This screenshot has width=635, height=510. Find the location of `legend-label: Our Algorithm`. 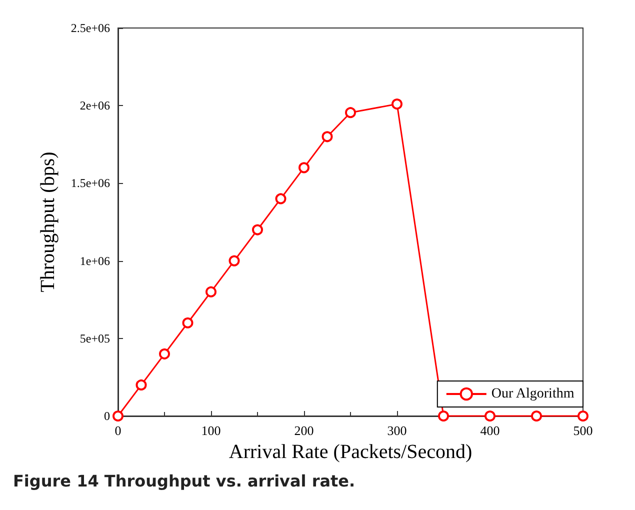

legend-label: Our Algorithm is located at coordinates (532, 394).